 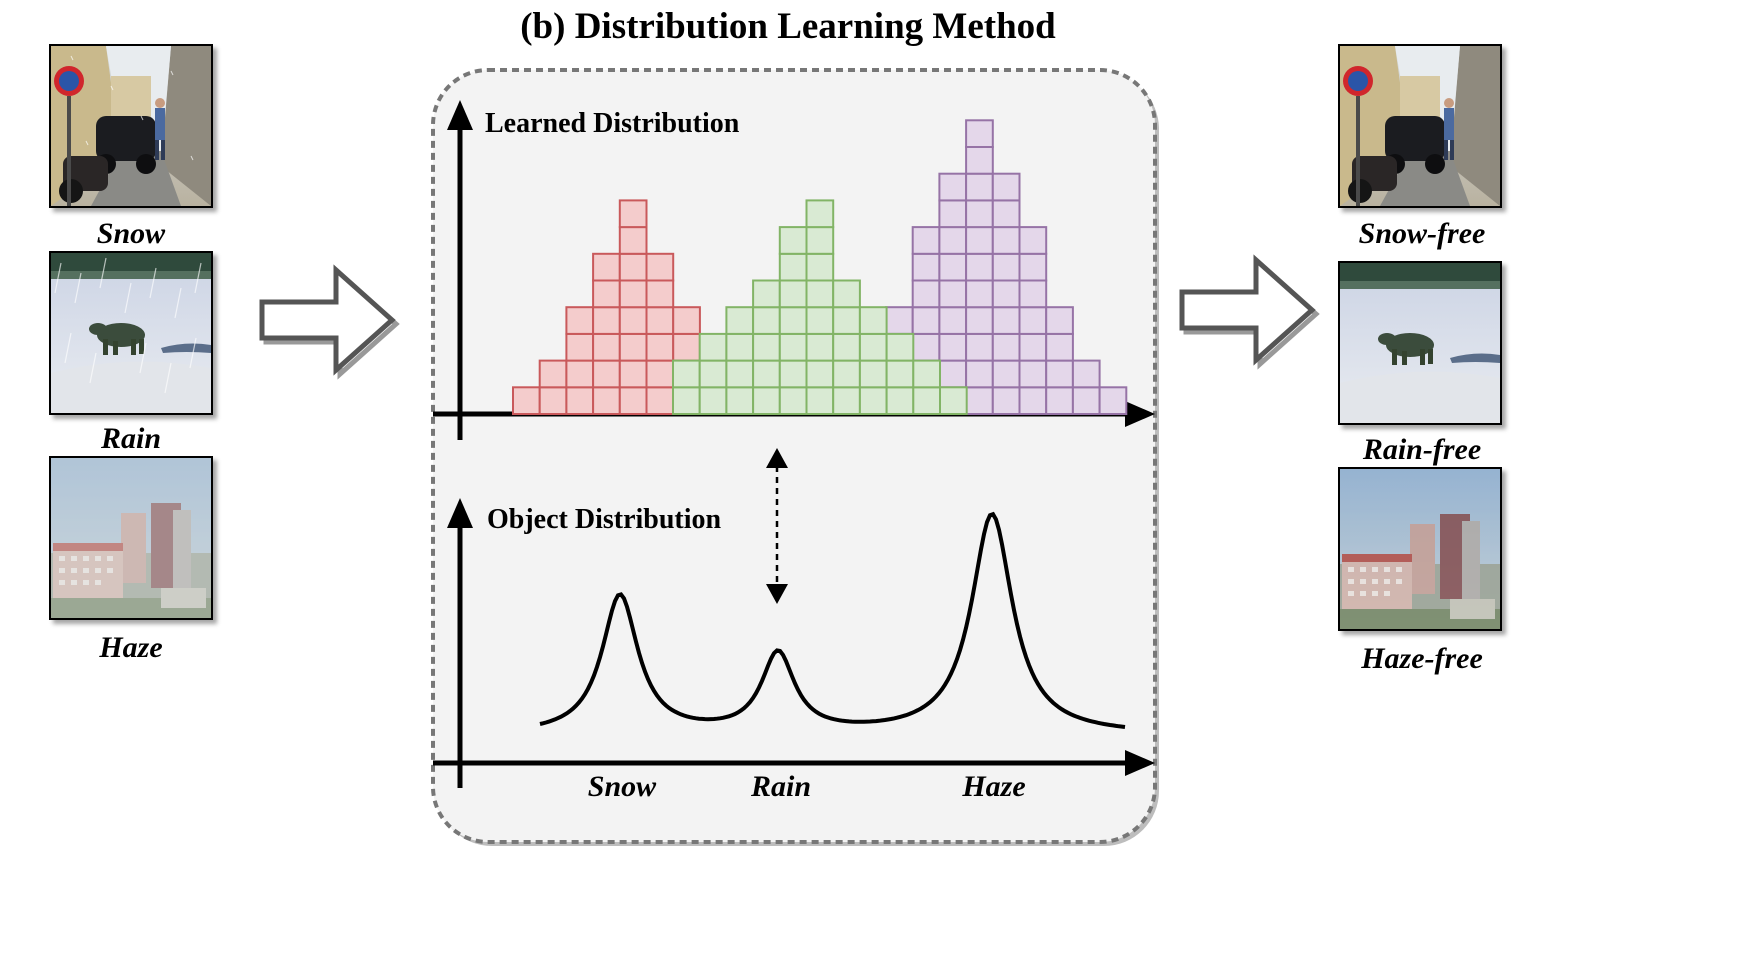 What do you see at coordinates (1420, 549) in the screenshot?
I see `output-image-haze-free` at bounding box center [1420, 549].